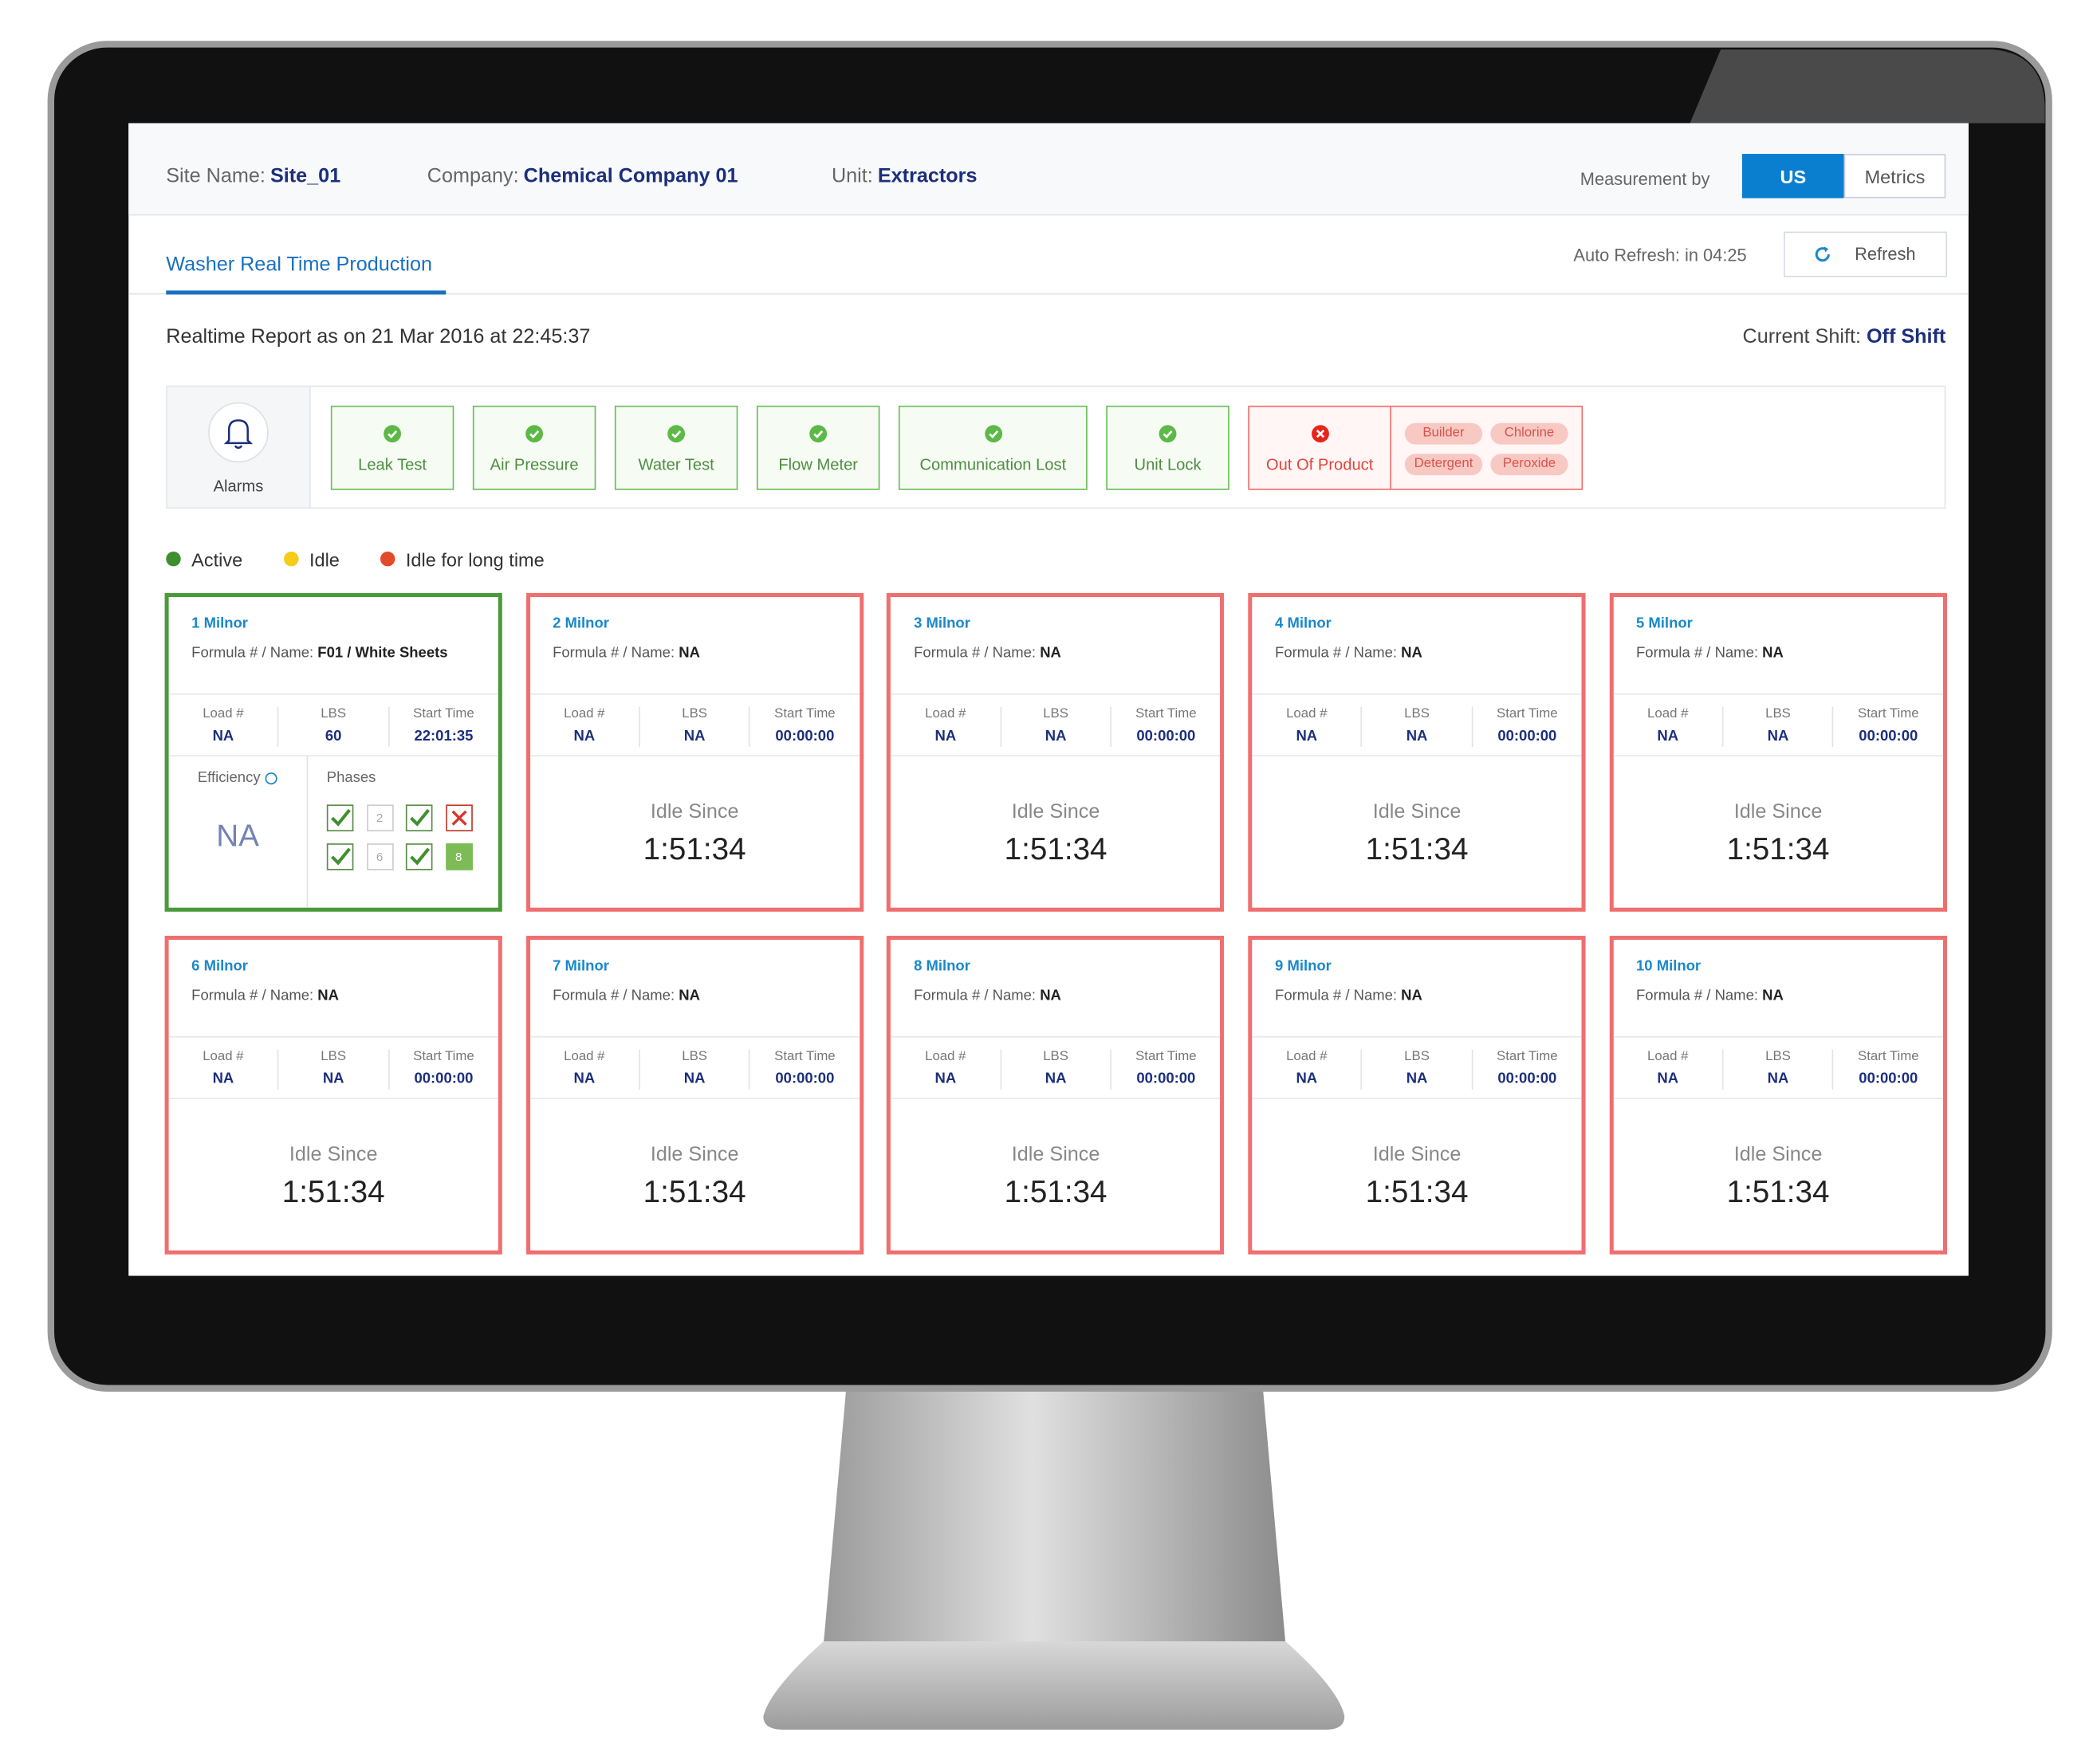 Image resolution: width=2093 pixels, height=1764 pixels. Describe the element at coordinates (1303, 623) in the screenshot. I see `machine-name: 4 Milnor` at that location.